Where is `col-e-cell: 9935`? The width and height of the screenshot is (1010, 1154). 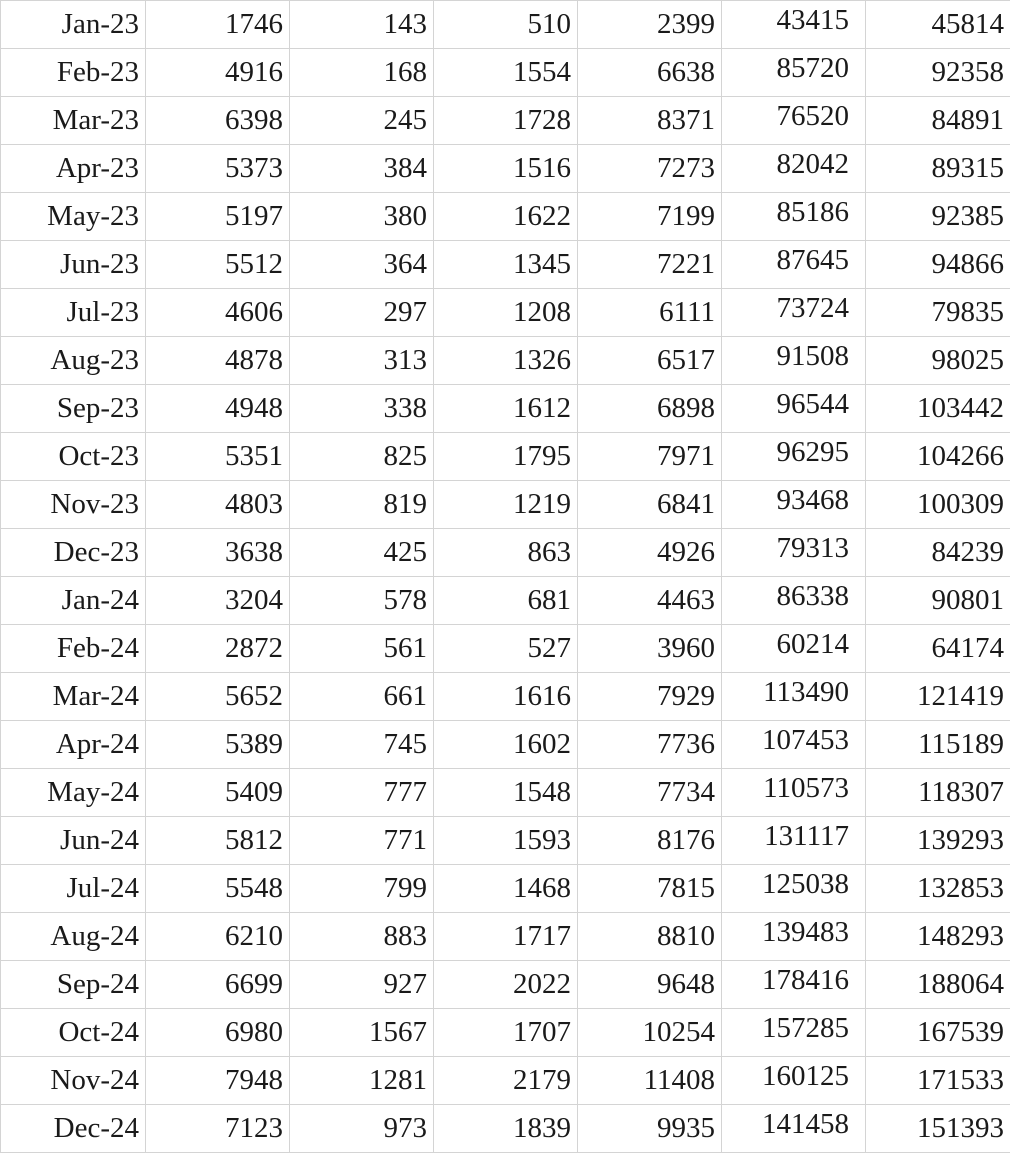 col-e-cell: 9935 is located at coordinates (649, 1128).